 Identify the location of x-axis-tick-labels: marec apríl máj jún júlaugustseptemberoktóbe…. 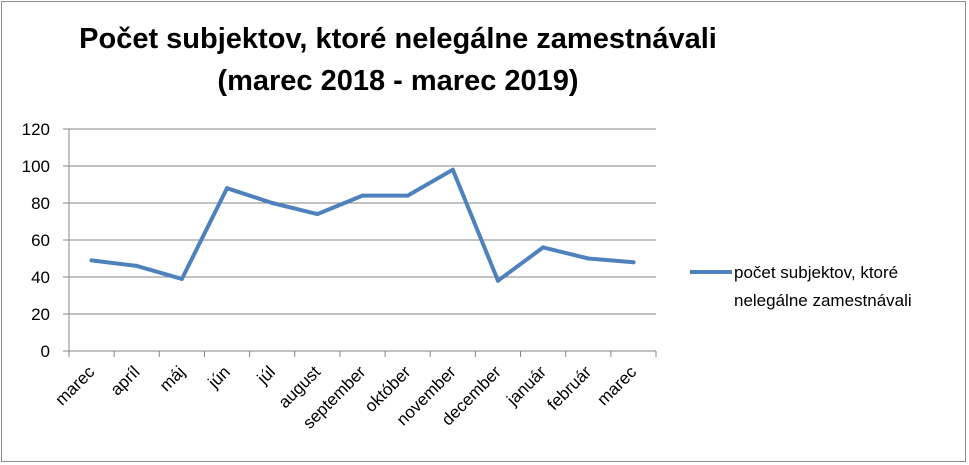
(346, 397).